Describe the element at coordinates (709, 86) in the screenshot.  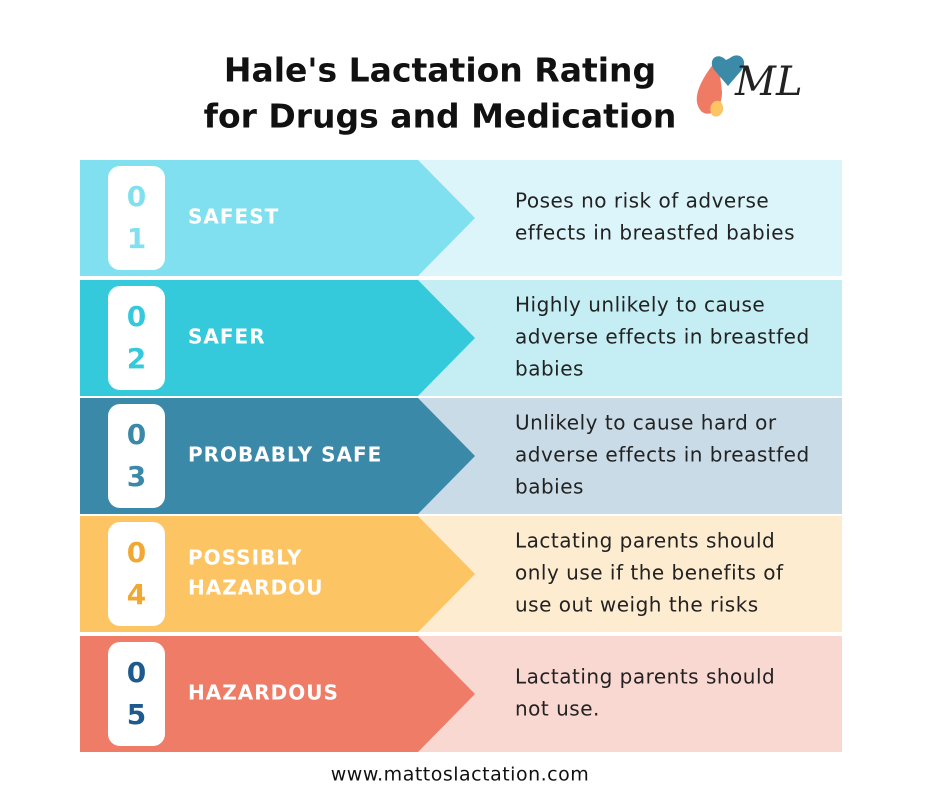
I see `logo-drop` at that location.